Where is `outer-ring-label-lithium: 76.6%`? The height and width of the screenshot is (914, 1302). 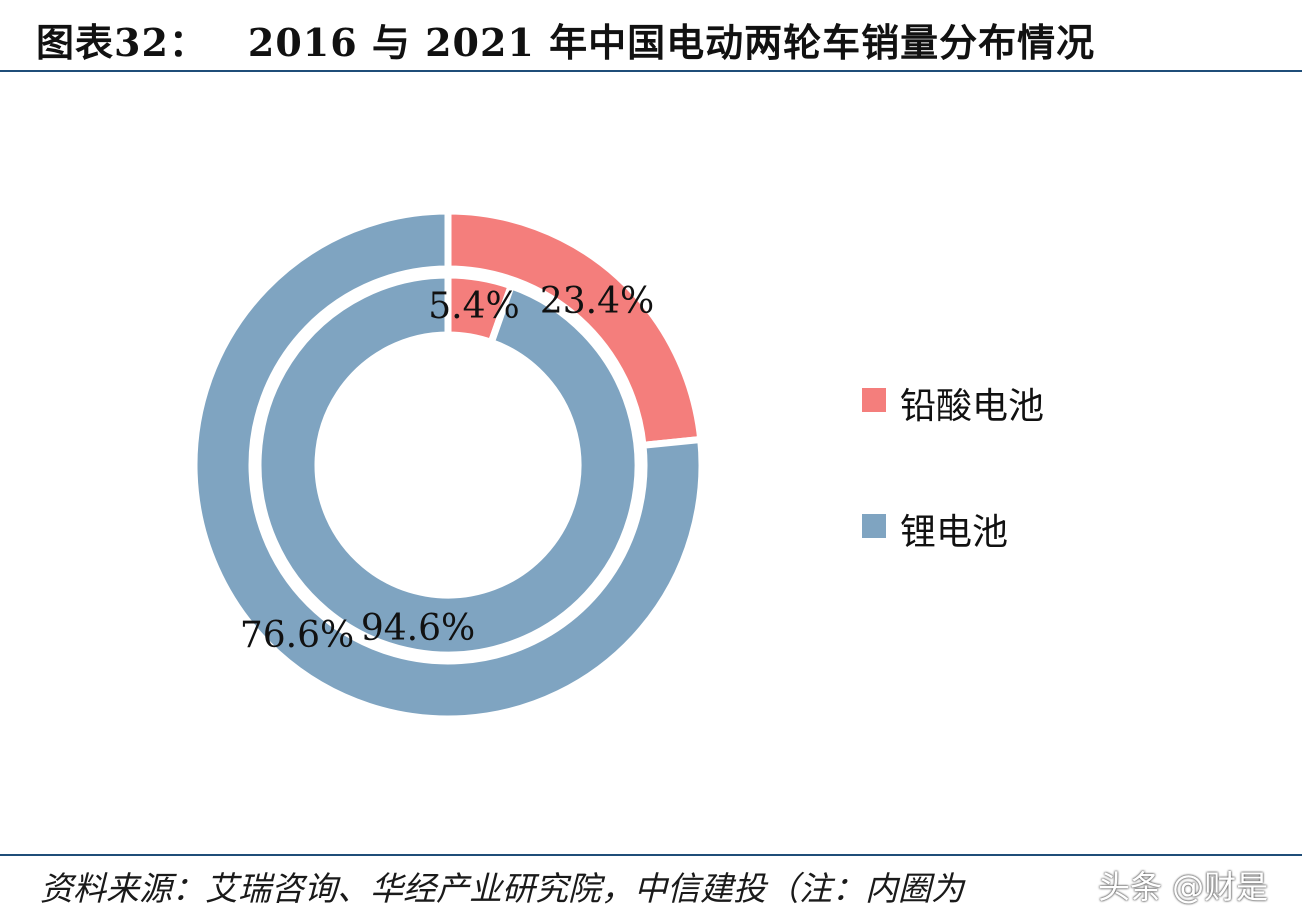
outer-ring-label-lithium: 76.6% is located at coordinates (297, 635).